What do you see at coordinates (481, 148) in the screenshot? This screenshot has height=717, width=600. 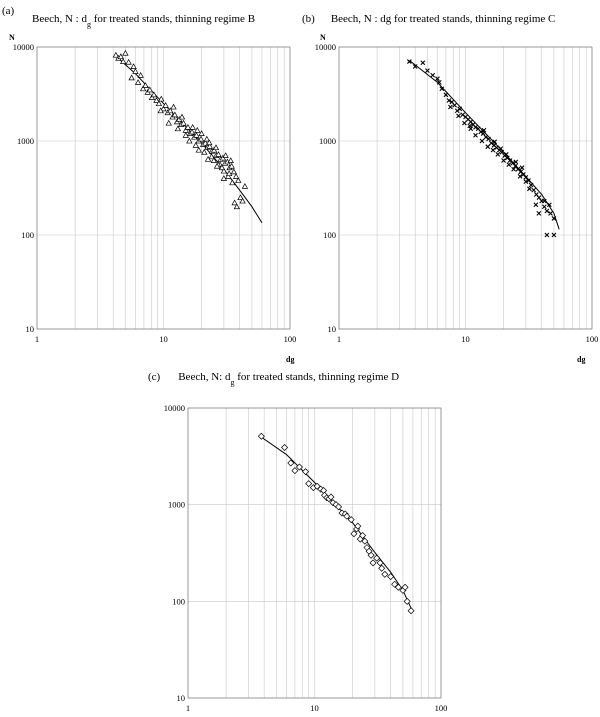 I see `chart-b-points` at bounding box center [481, 148].